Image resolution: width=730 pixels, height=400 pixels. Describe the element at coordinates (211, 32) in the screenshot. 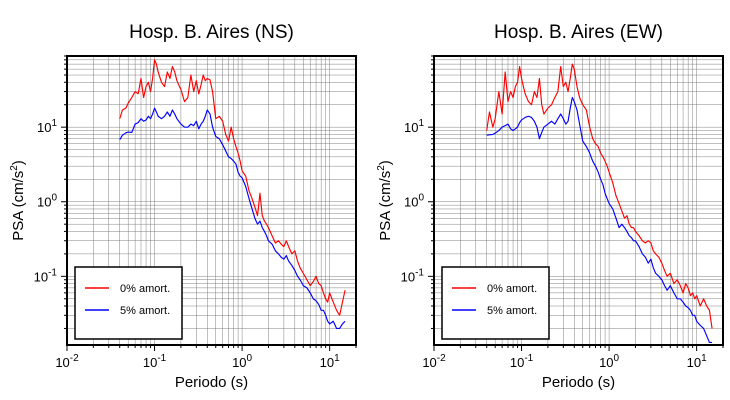

I see `chart-title: Hosp. B. Aires (NS)` at that location.